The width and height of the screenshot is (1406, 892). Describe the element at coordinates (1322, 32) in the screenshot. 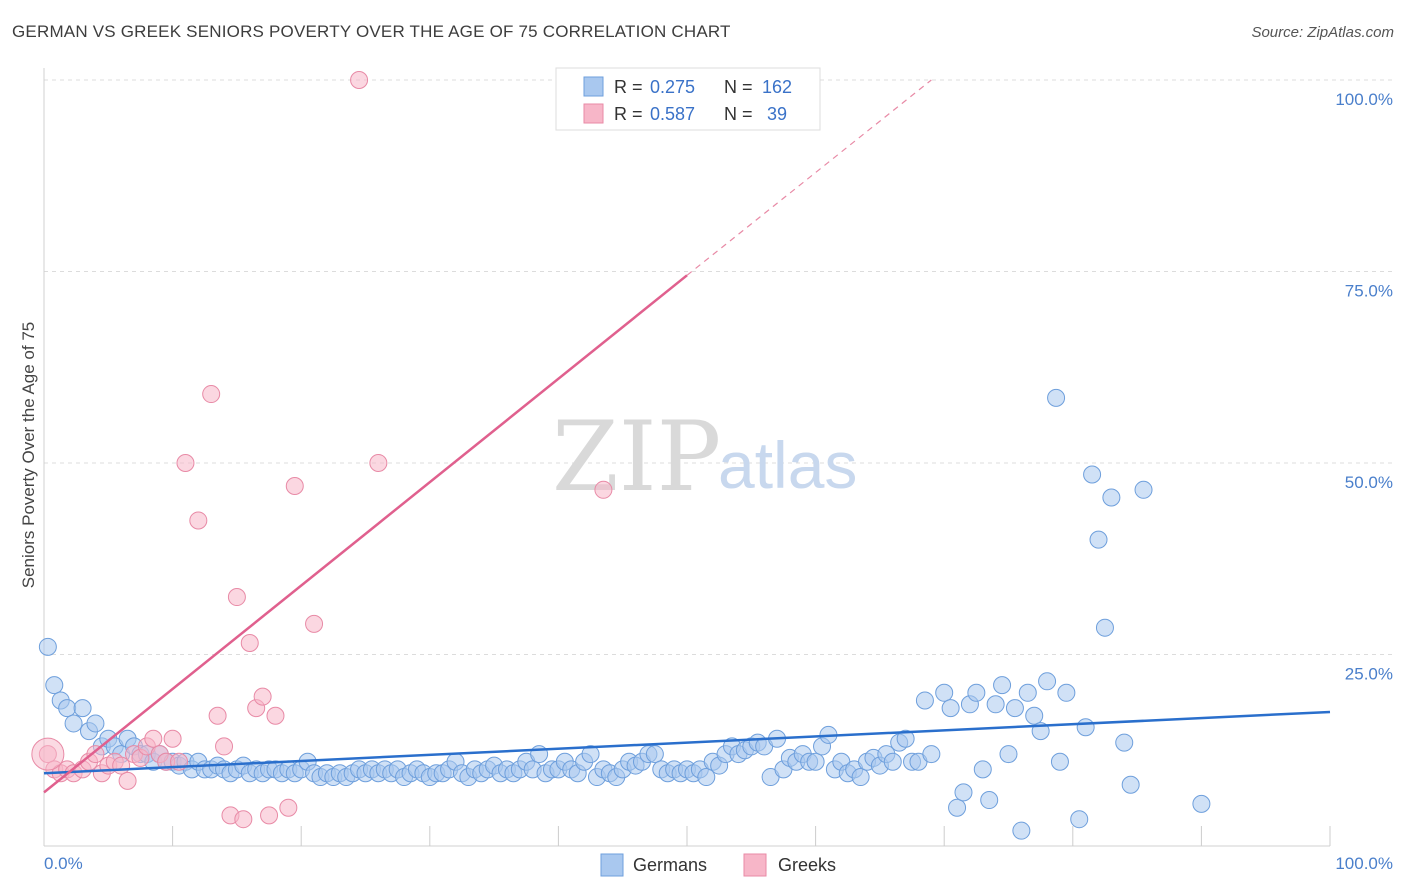

I see `source-label: Source: ZipAtlas.com` at that location.